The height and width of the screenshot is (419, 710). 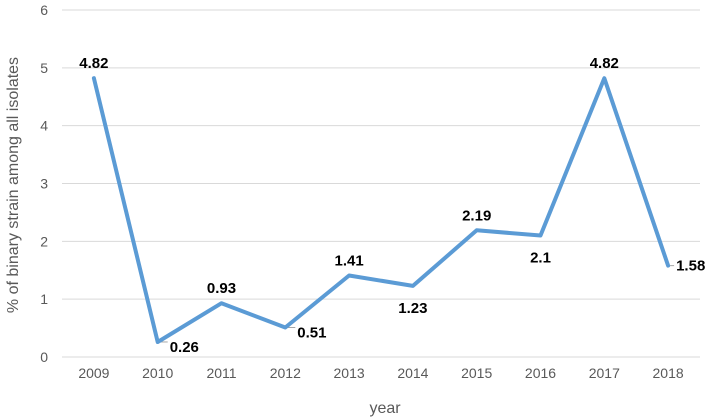 What do you see at coordinates (44, 241) in the screenshot?
I see `y-tick-label: 2` at bounding box center [44, 241].